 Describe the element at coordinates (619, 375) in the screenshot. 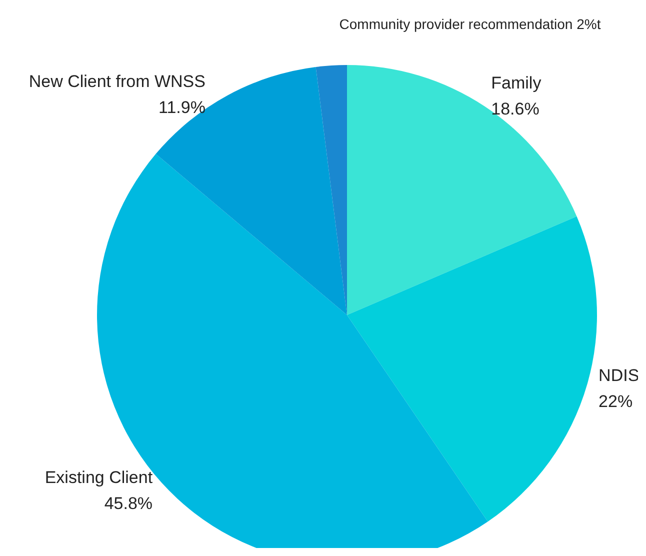

I see `slice-label: NDIS` at that location.